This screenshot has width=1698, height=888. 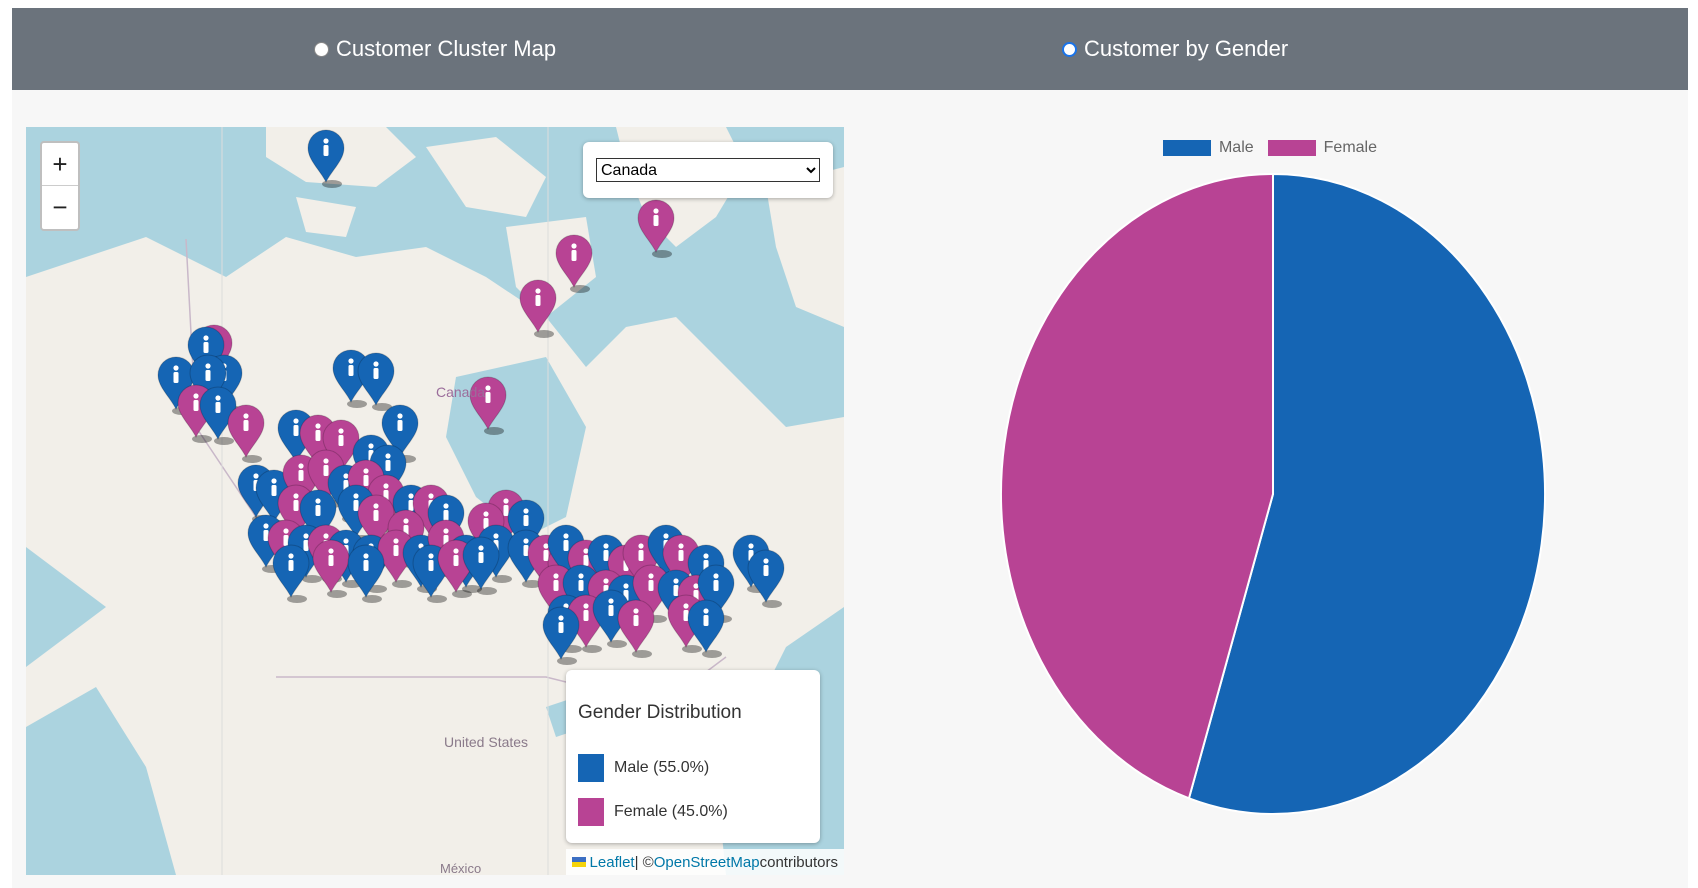 What do you see at coordinates (662, 767) in the screenshot?
I see `legend-label: Male (55.0%)` at bounding box center [662, 767].